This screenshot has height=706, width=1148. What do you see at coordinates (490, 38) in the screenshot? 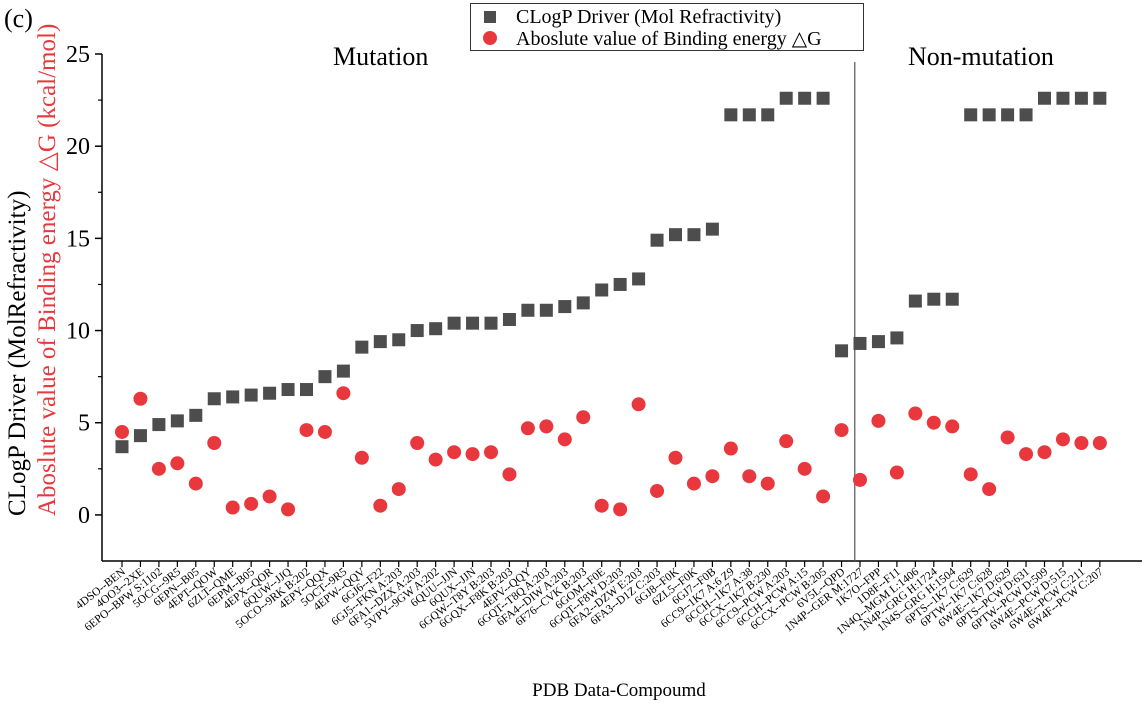
I see `circle-marker-icon` at bounding box center [490, 38].